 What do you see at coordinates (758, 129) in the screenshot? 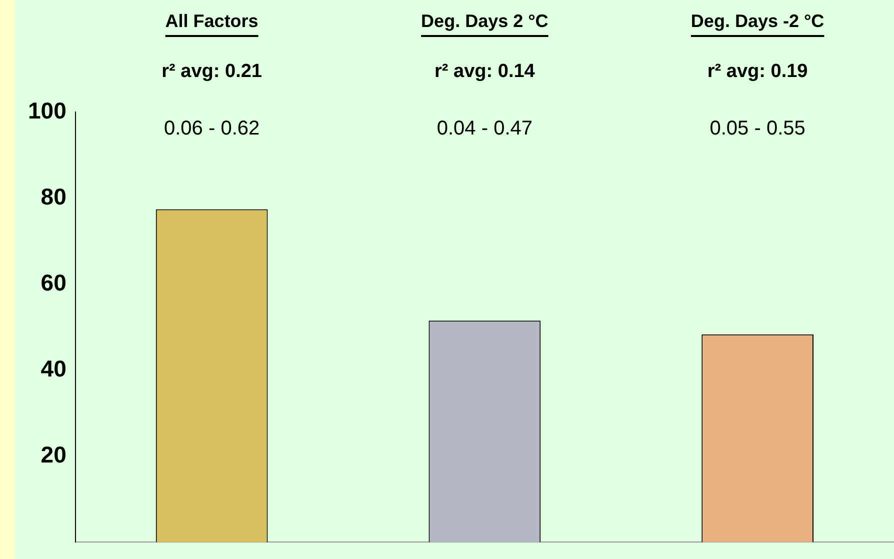
I see `annotation: 0.05 - 0.55` at bounding box center [758, 129].